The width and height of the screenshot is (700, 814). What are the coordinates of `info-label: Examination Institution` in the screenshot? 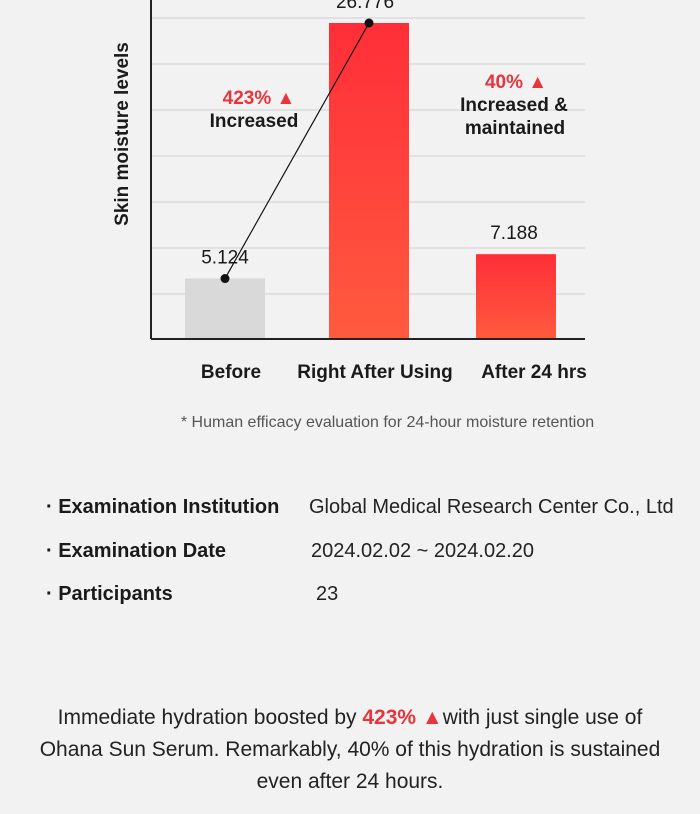 It's located at (169, 507).